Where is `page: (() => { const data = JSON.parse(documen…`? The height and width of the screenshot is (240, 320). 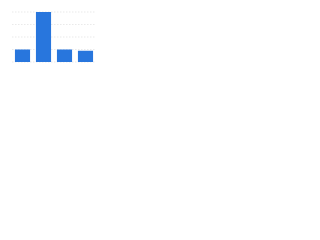 page: (() => { const data = JSON.parse(documen… is located at coordinates (50, 35).